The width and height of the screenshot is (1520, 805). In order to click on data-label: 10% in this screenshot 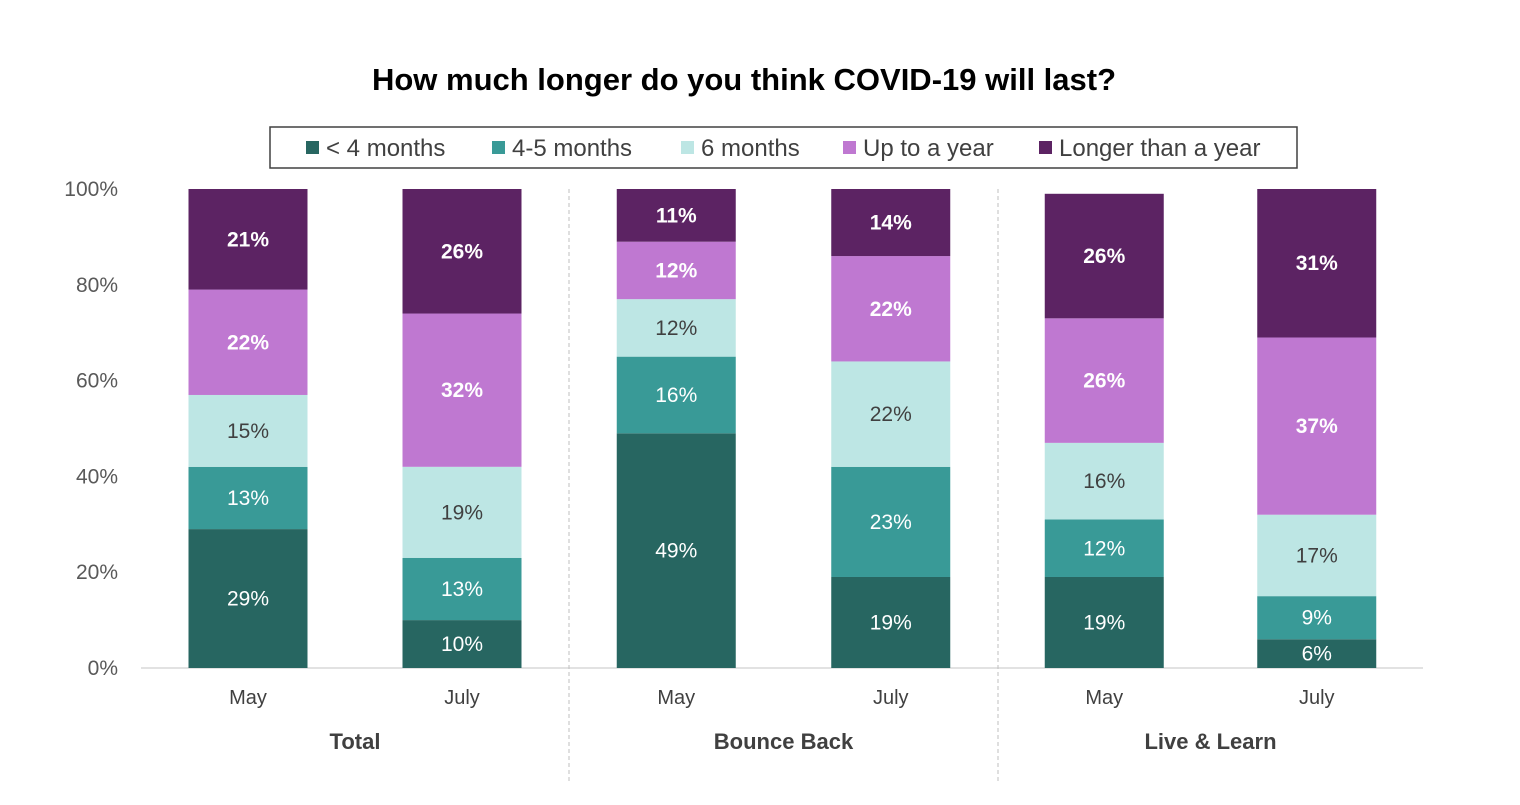, I will do `click(462, 644)`.